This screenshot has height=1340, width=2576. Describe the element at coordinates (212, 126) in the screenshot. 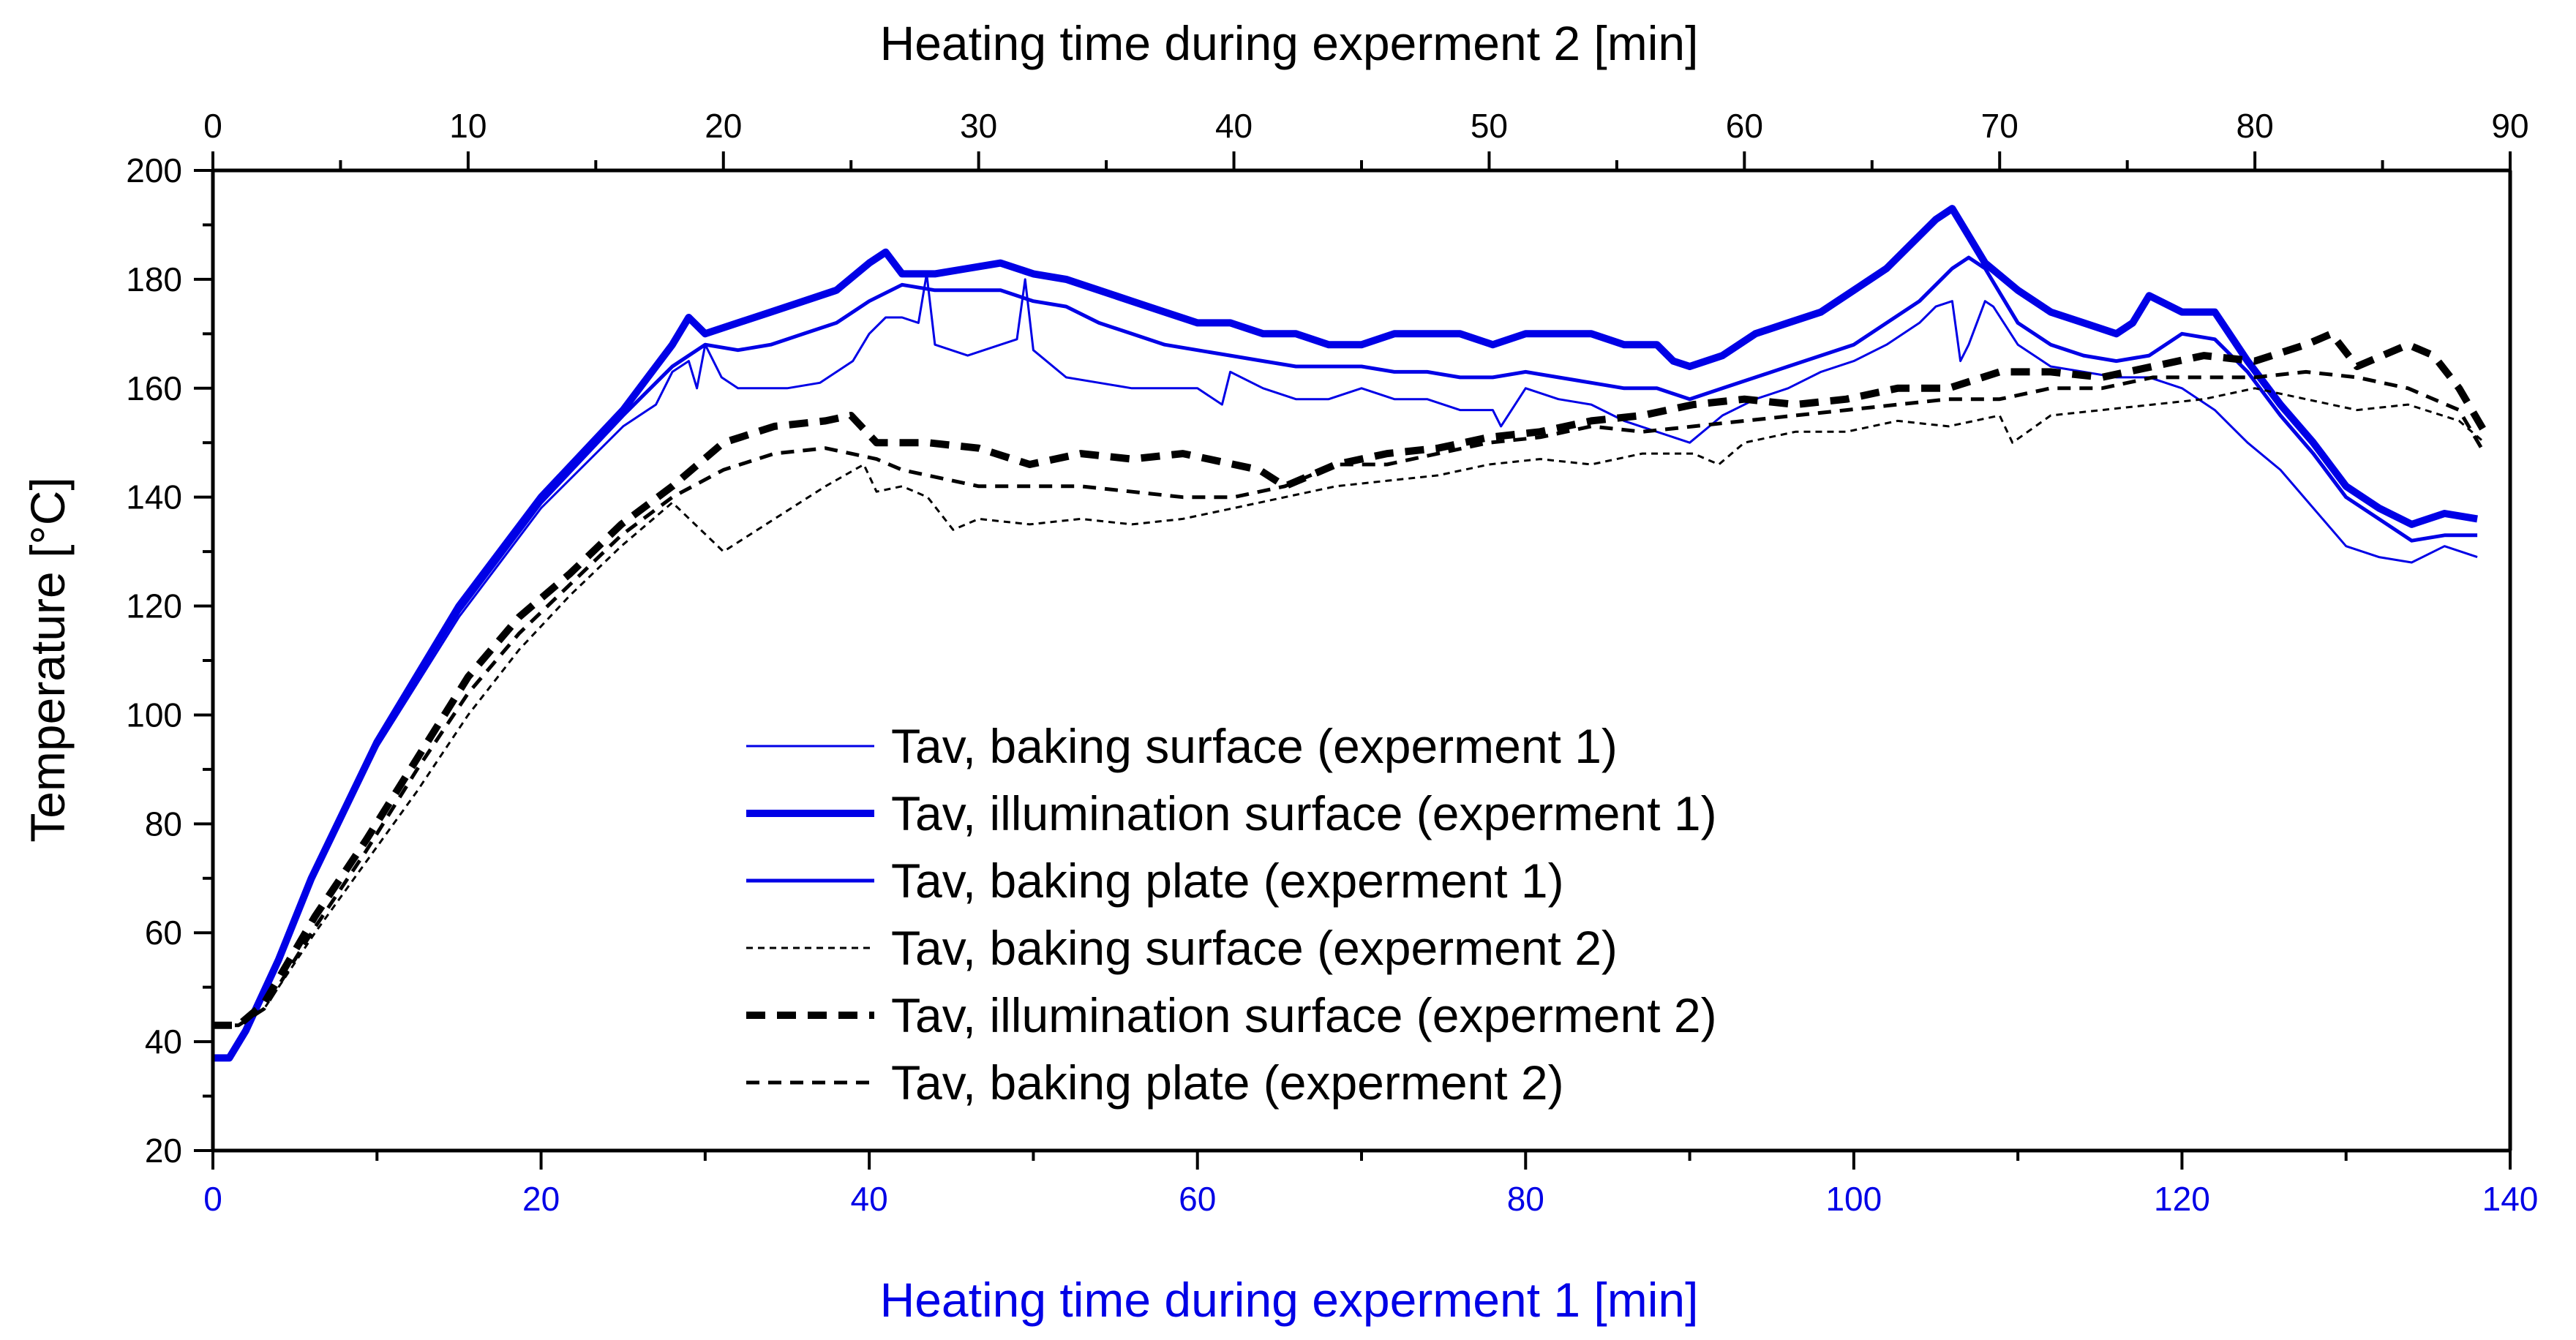

I see `x-top-tick-label: 0` at that location.